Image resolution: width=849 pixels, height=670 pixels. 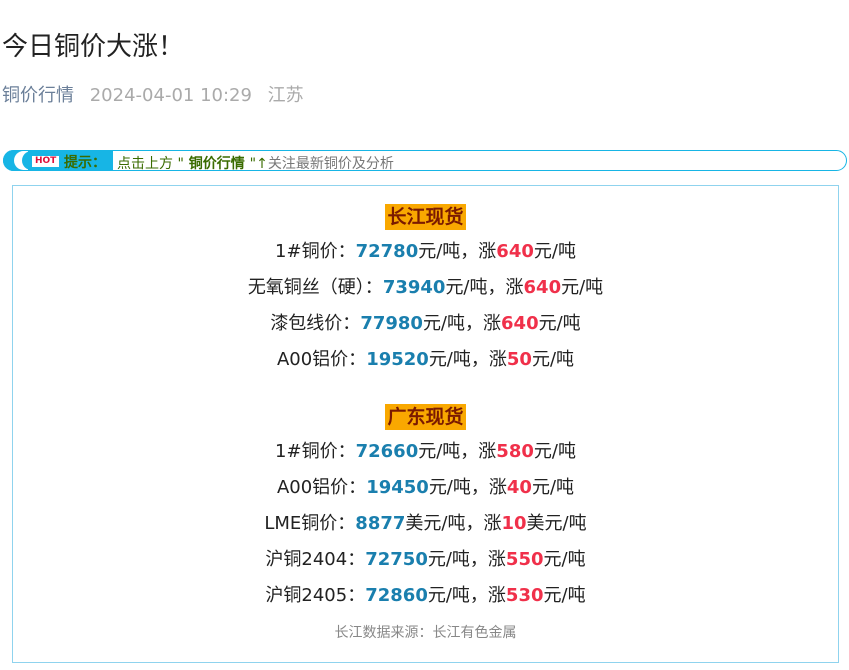 I want to click on region: 江苏, so click(x=285, y=95).